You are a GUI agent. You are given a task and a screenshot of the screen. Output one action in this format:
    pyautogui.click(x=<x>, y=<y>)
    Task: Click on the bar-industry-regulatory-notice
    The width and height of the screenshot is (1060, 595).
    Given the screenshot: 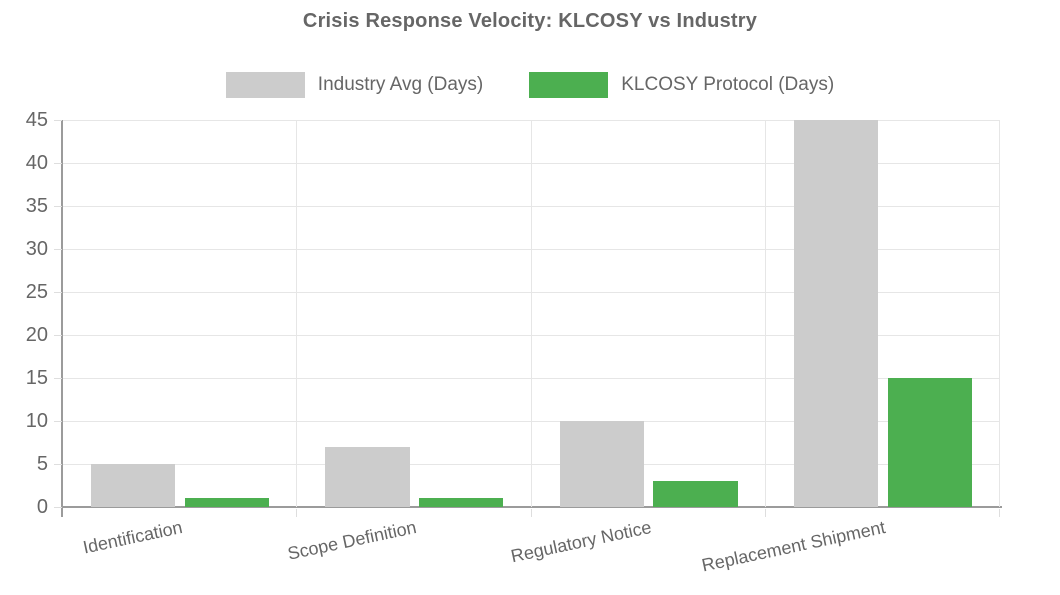 What is the action you would take?
    pyautogui.click(x=601, y=464)
    